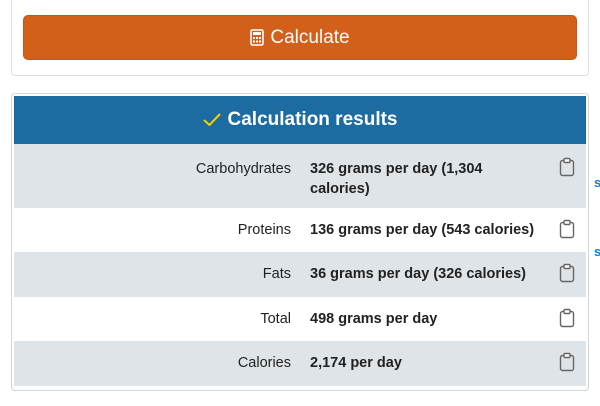 The width and height of the screenshot is (600, 406). What do you see at coordinates (300, 274) in the screenshot?
I see `result-row-fats: Fats 36 grams per day (326 calories)` at bounding box center [300, 274].